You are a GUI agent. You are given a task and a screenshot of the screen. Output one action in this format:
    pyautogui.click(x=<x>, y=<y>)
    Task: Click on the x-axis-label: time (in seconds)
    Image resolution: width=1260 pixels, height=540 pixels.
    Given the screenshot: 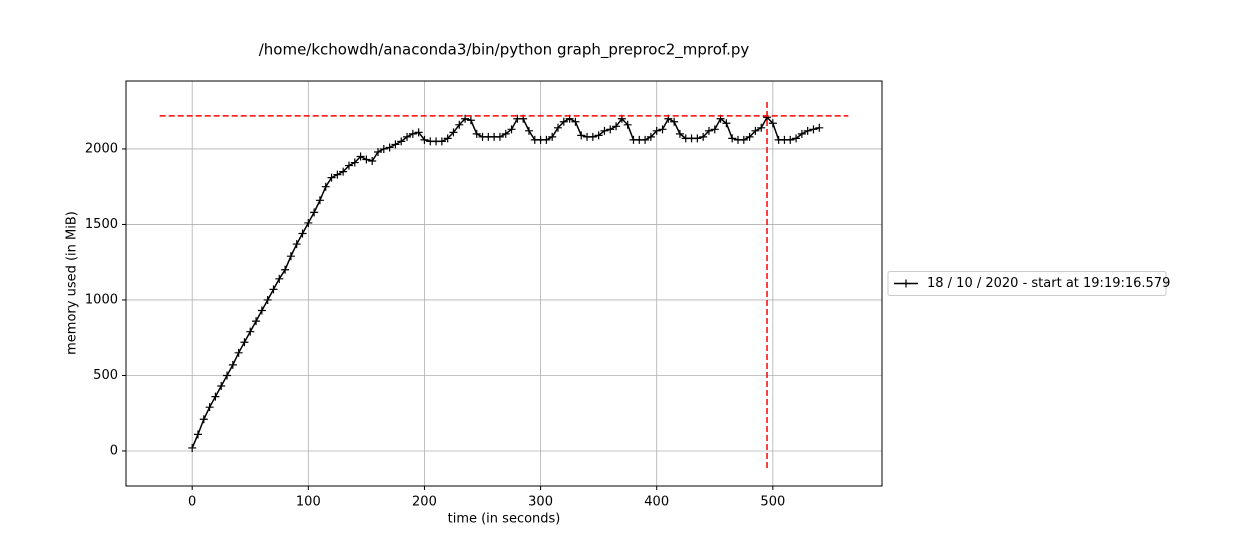 What is the action you would take?
    pyautogui.click(x=504, y=519)
    